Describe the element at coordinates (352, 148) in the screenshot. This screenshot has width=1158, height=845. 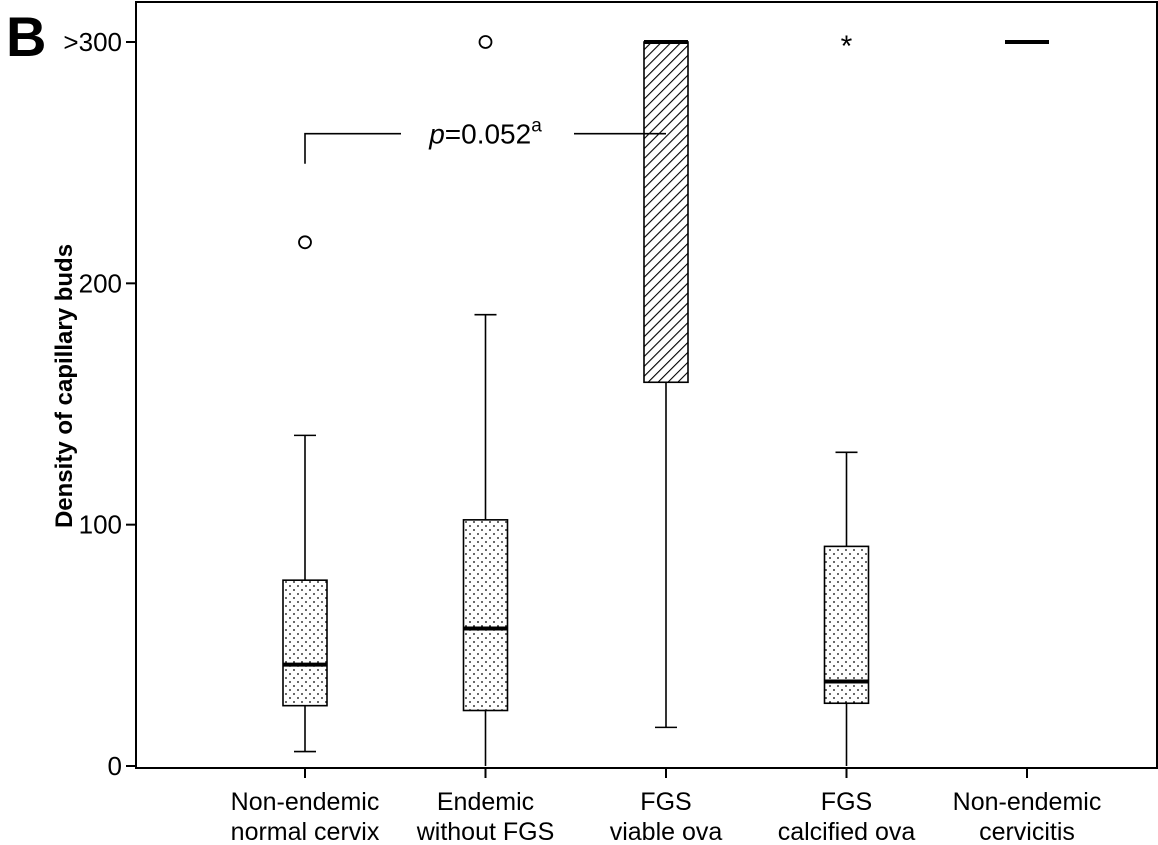
I see `comparison-bracket-left` at that location.